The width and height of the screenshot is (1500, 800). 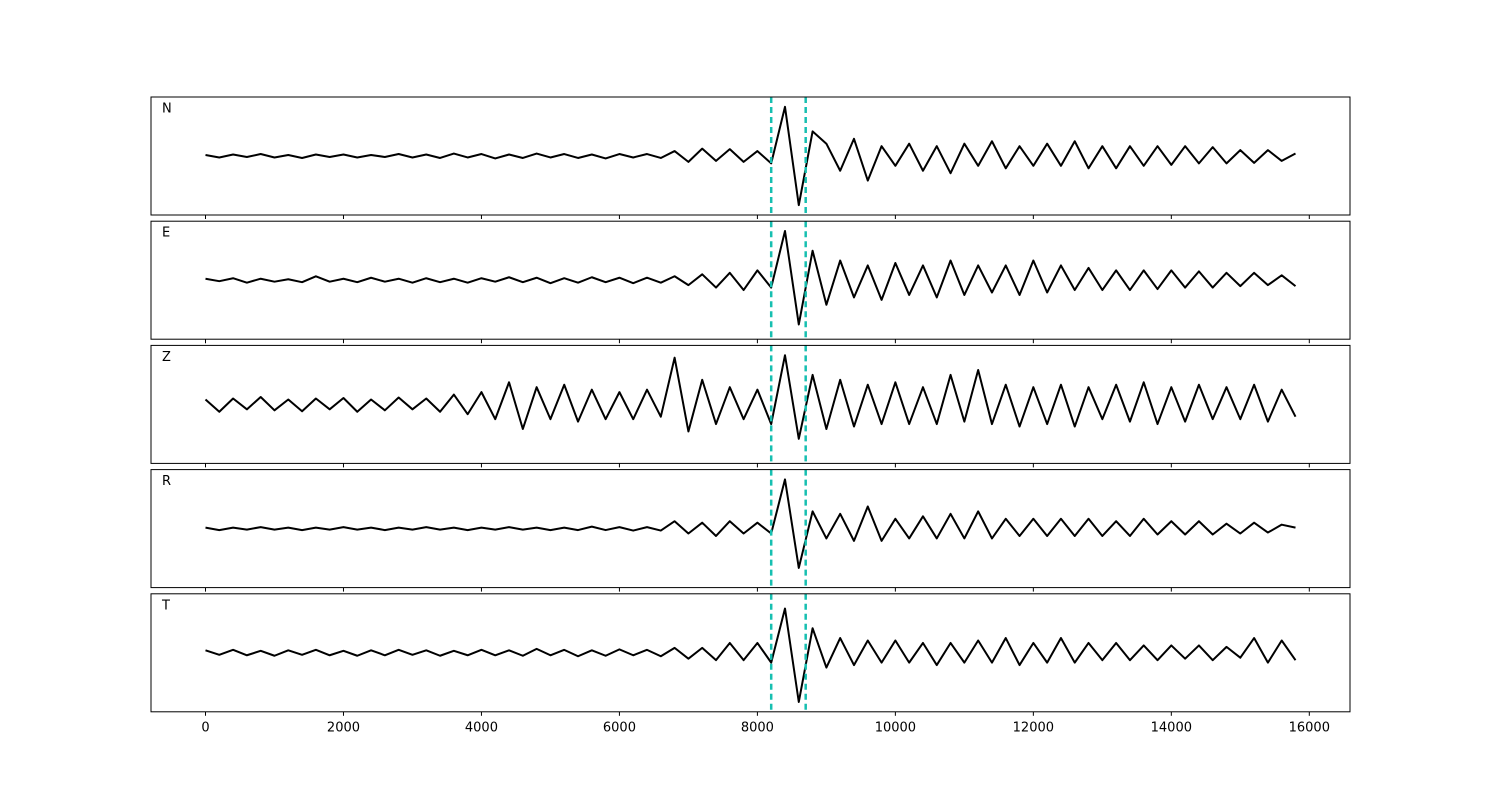 What do you see at coordinates (166, 357) in the screenshot?
I see `panel-label: Z` at bounding box center [166, 357].